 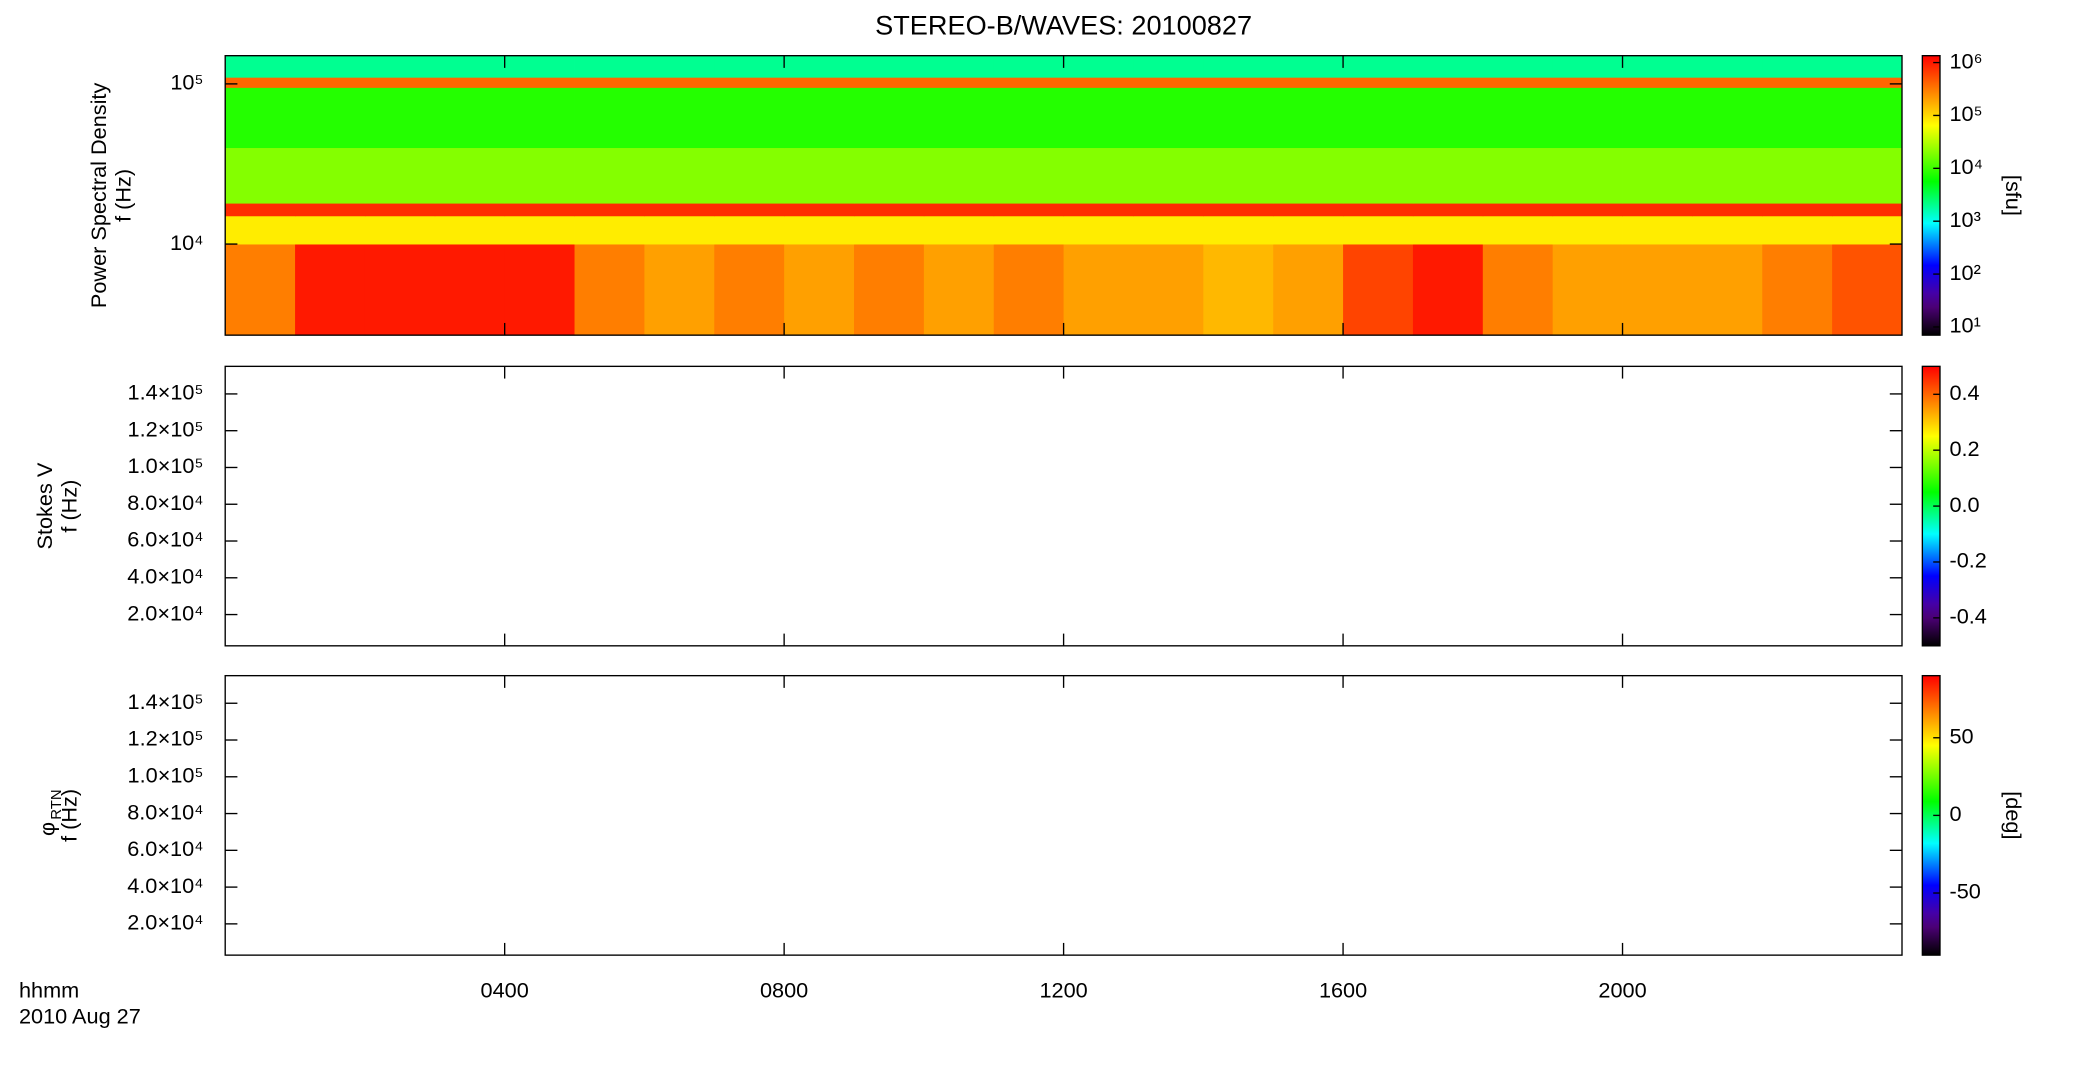 I want to click on colorbar-tick-label: -50, so click(x=1964, y=891).